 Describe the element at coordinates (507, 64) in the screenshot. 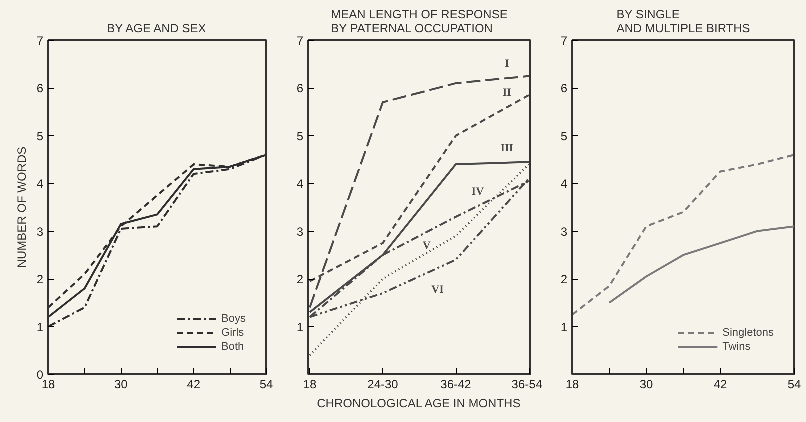

I see `series-label: I` at that location.